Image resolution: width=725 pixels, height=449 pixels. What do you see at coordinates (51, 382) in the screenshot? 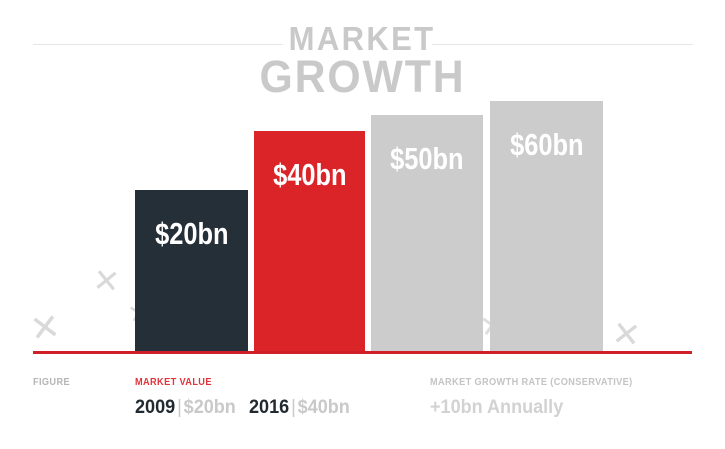
I see `legend-figure-label: FIGURE` at bounding box center [51, 382].